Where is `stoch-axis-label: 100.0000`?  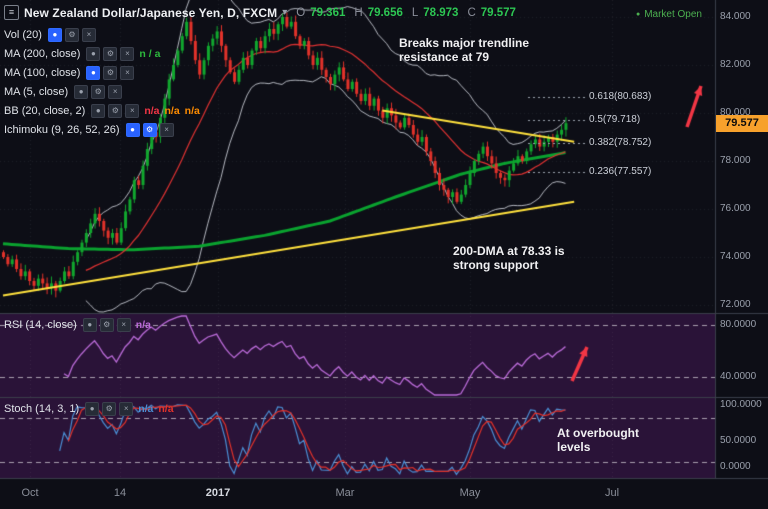 stoch-axis-label: 100.0000 is located at coordinates (741, 404).